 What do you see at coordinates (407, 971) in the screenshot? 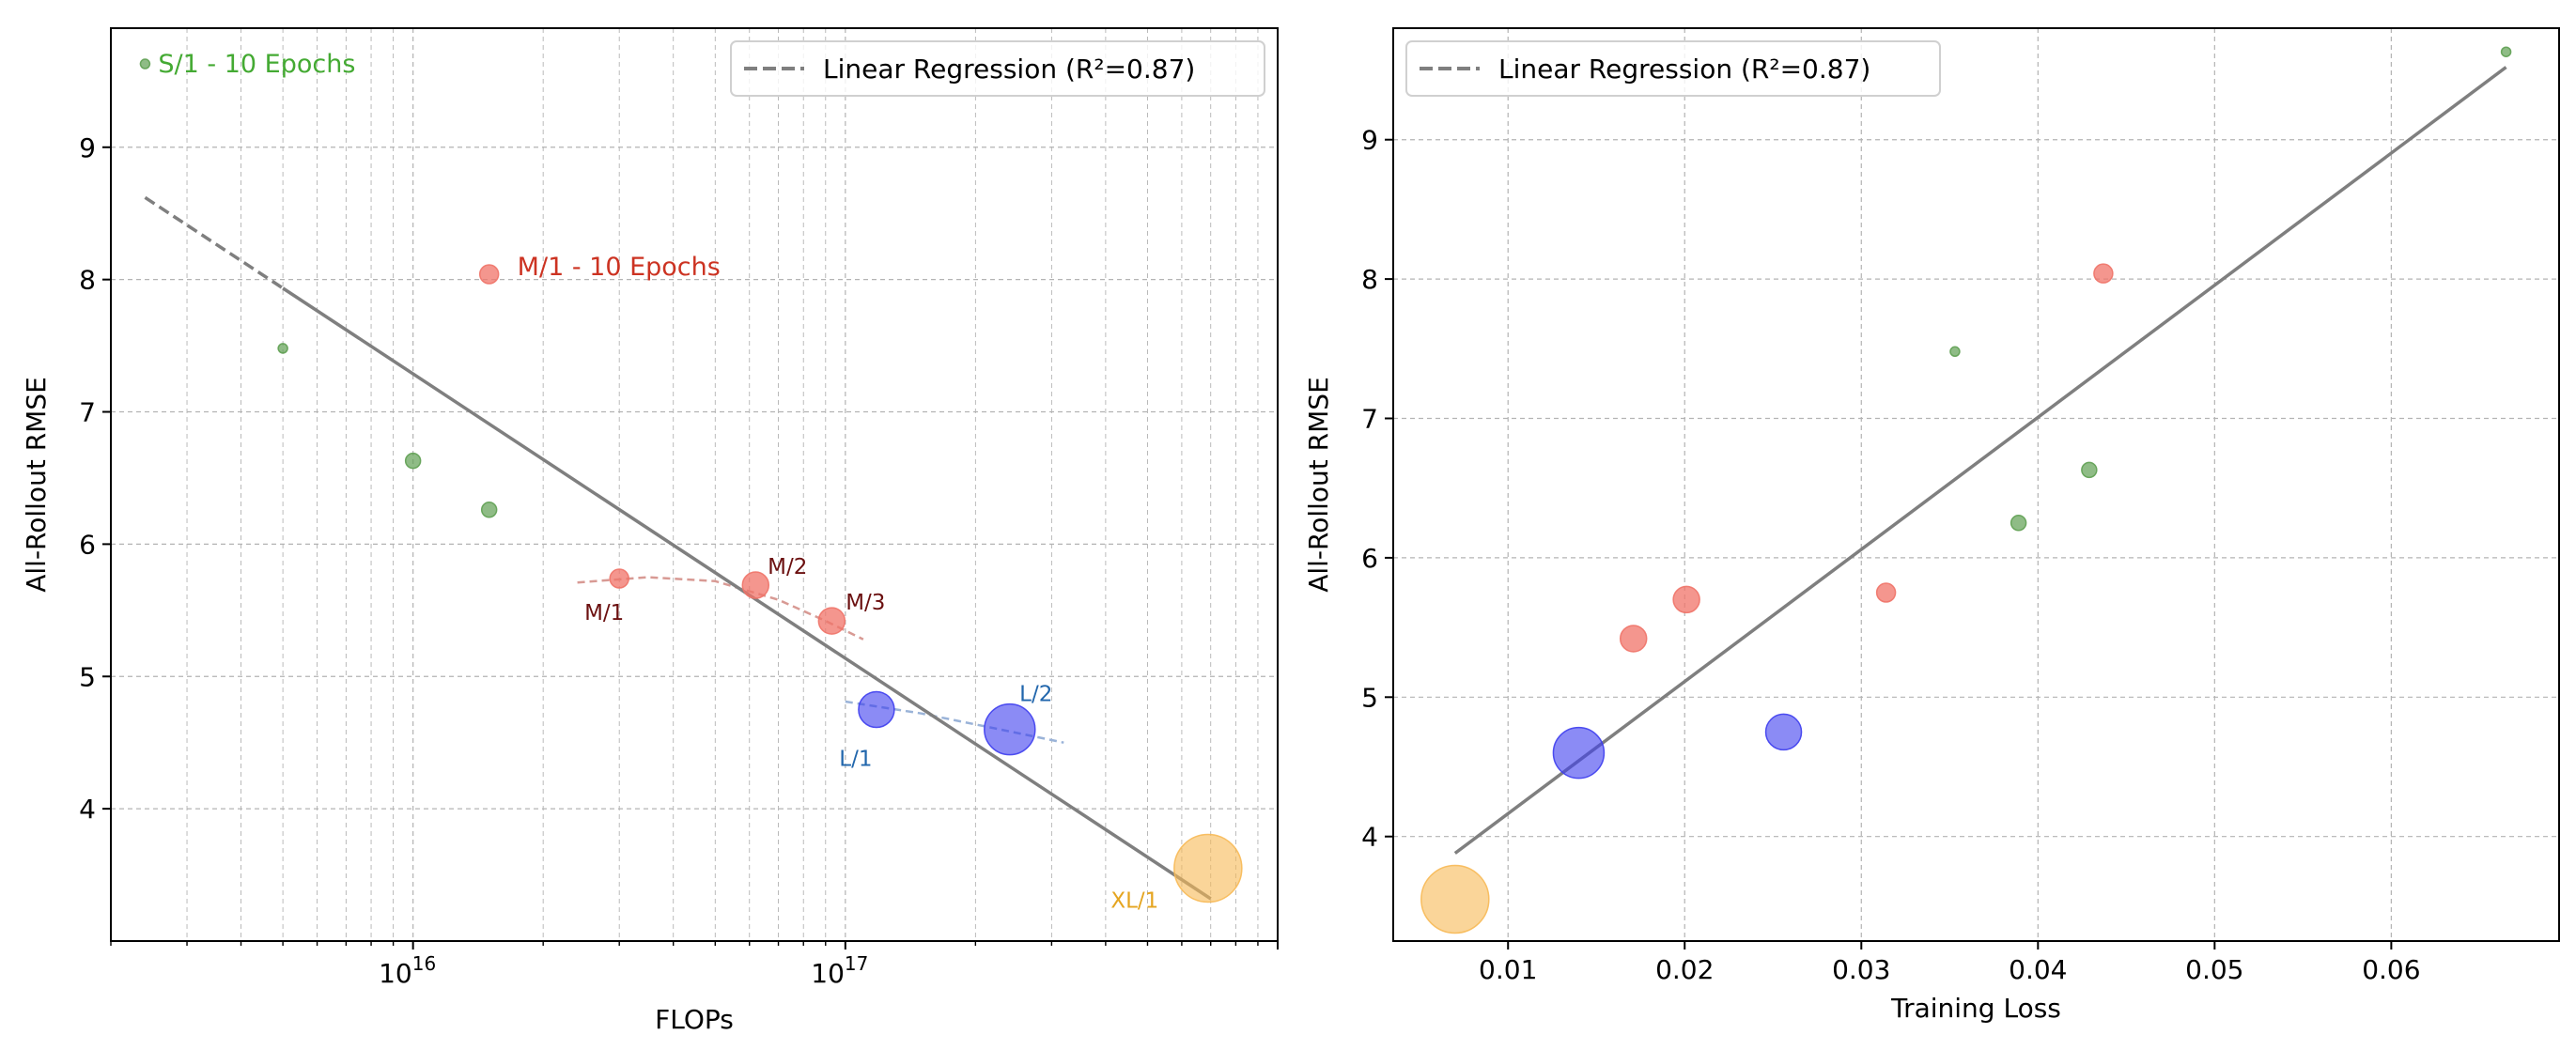
I see `x-tick-label: 1016` at bounding box center [407, 971].